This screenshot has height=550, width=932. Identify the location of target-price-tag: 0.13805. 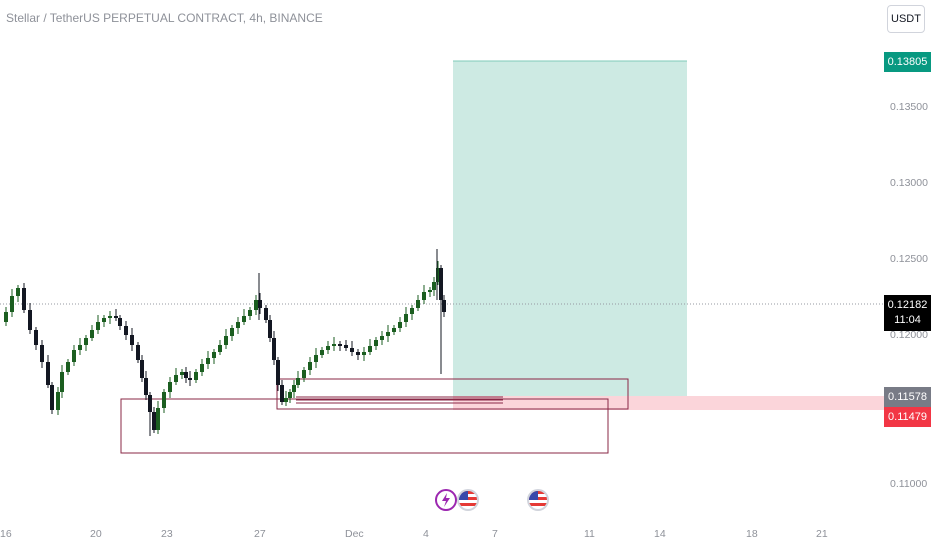
(907, 62).